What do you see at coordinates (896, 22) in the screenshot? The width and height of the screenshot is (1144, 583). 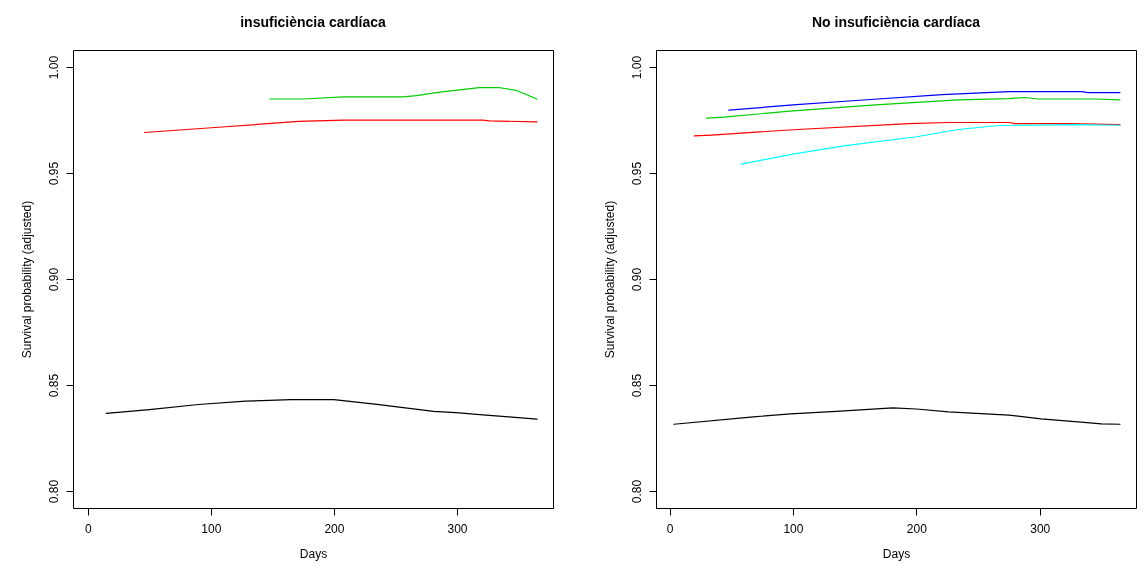 I see `chart-title: No insuficiència cardíaca` at bounding box center [896, 22].